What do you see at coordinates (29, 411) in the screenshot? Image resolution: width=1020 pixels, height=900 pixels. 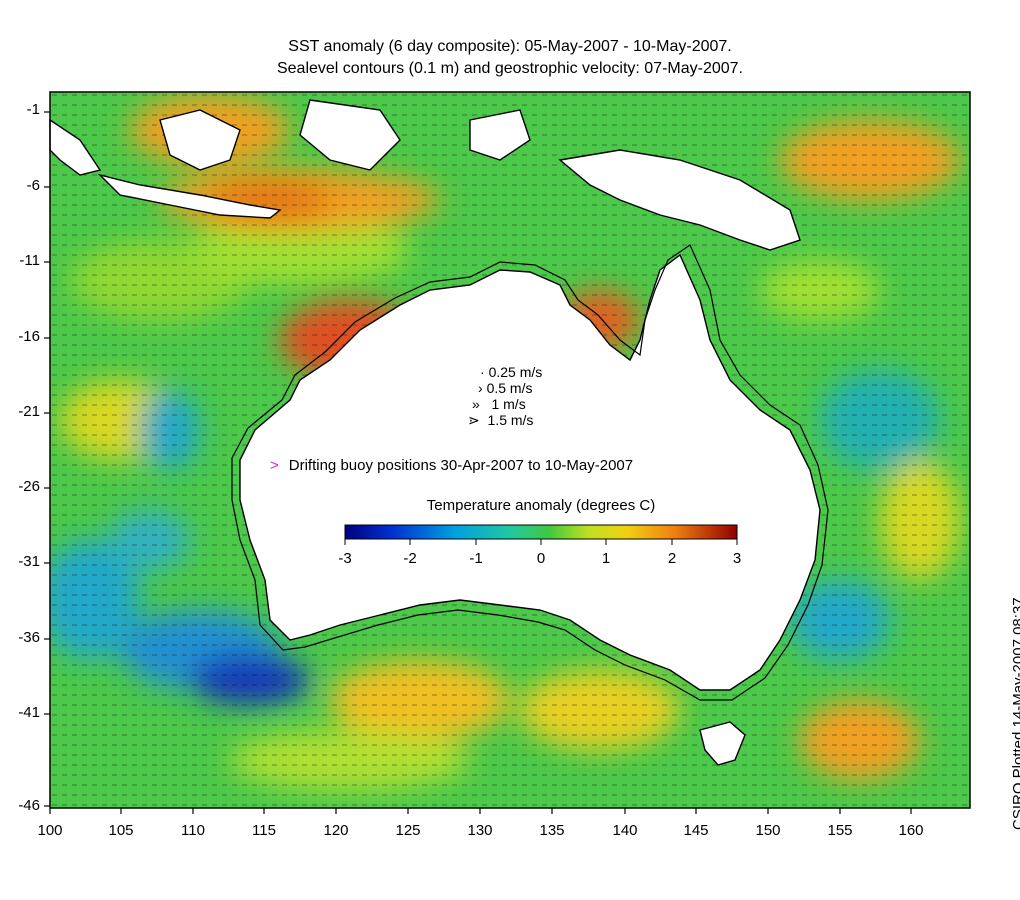 I see `y-tick-label: -21` at bounding box center [29, 411].